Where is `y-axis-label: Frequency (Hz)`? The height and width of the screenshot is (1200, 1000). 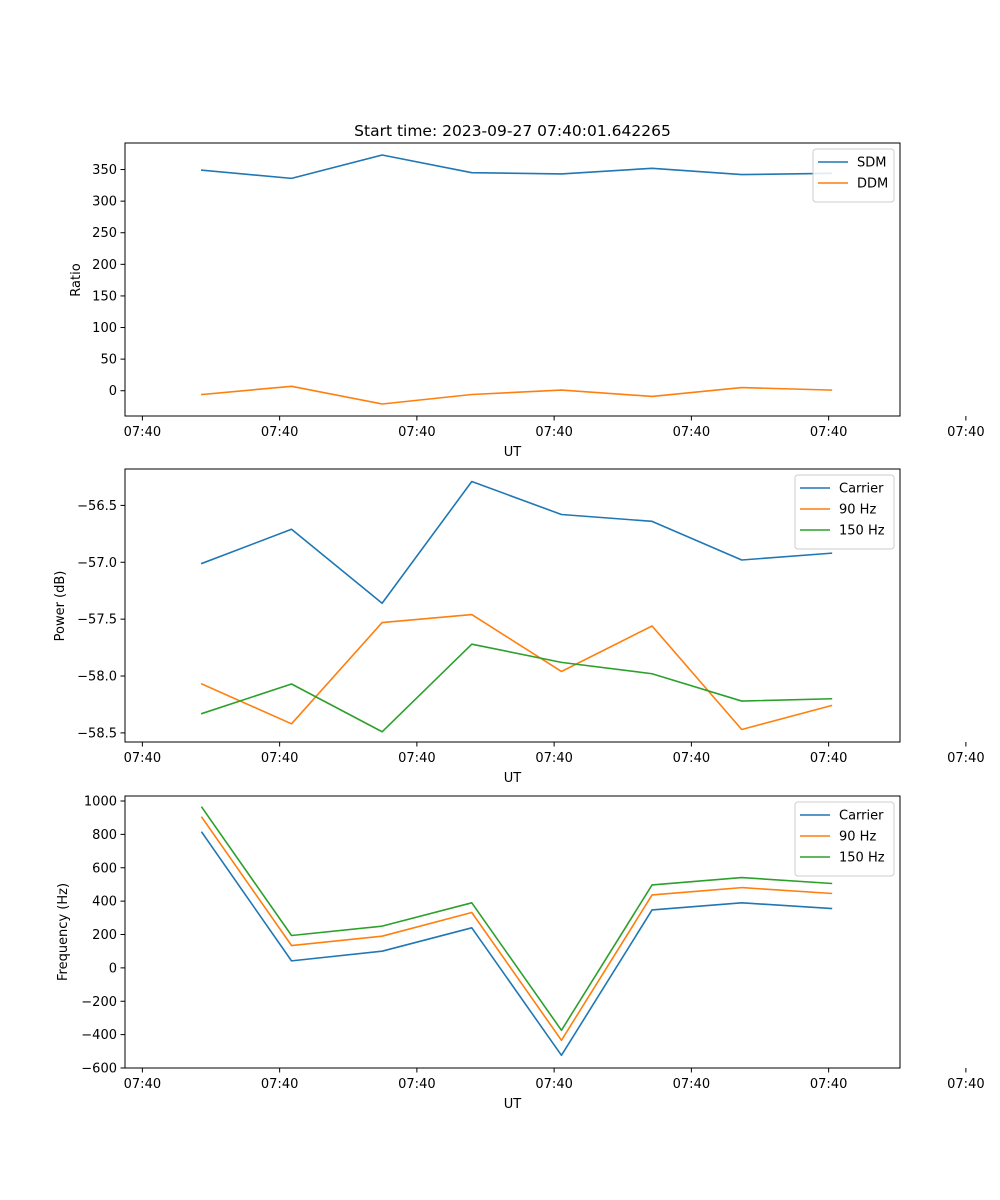 y-axis-label: Frequency (Hz) is located at coordinates (63, 932).